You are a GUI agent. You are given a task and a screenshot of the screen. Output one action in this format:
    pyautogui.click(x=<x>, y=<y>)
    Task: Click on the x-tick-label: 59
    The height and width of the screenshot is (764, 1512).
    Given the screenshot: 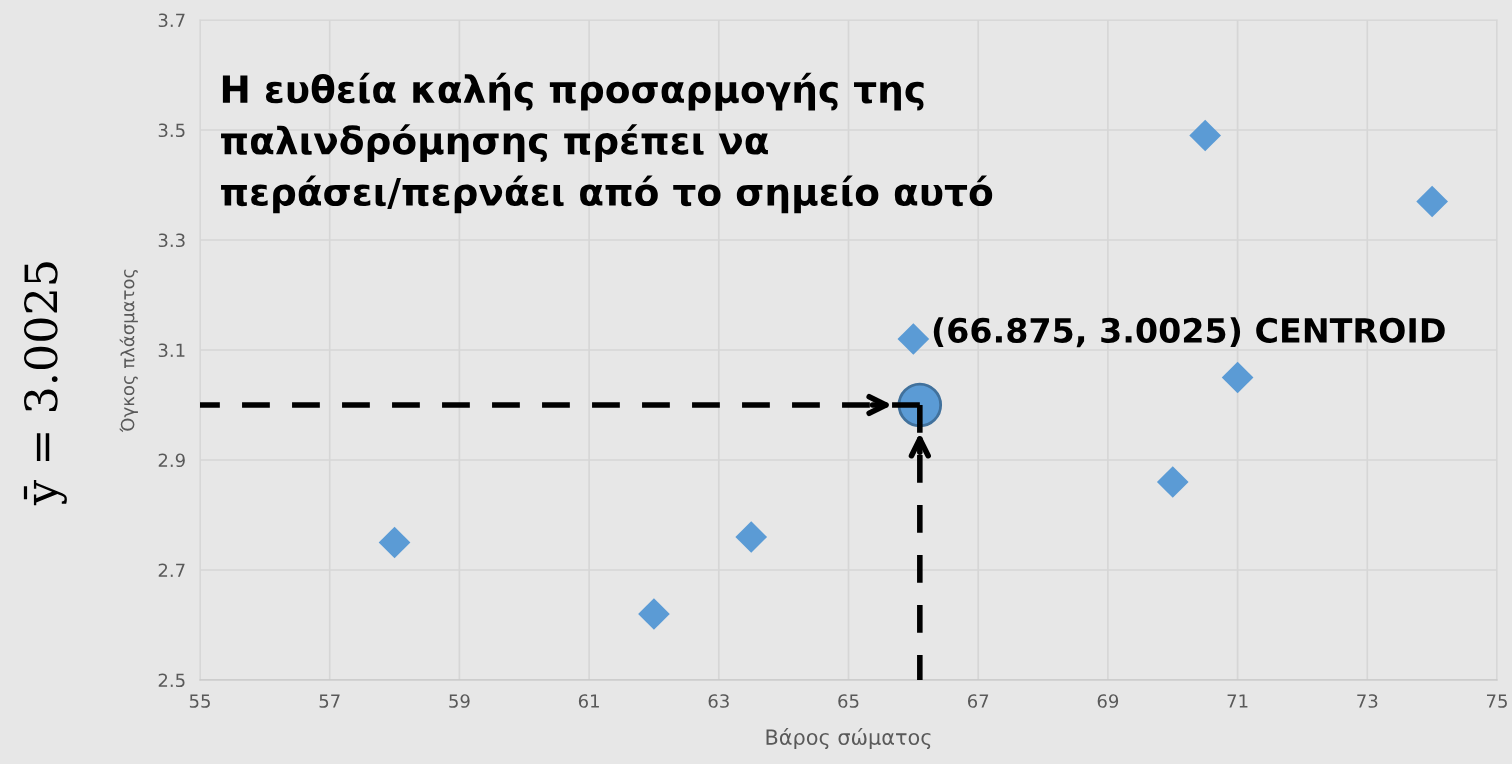 What is the action you would take?
    pyautogui.click(x=459, y=701)
    